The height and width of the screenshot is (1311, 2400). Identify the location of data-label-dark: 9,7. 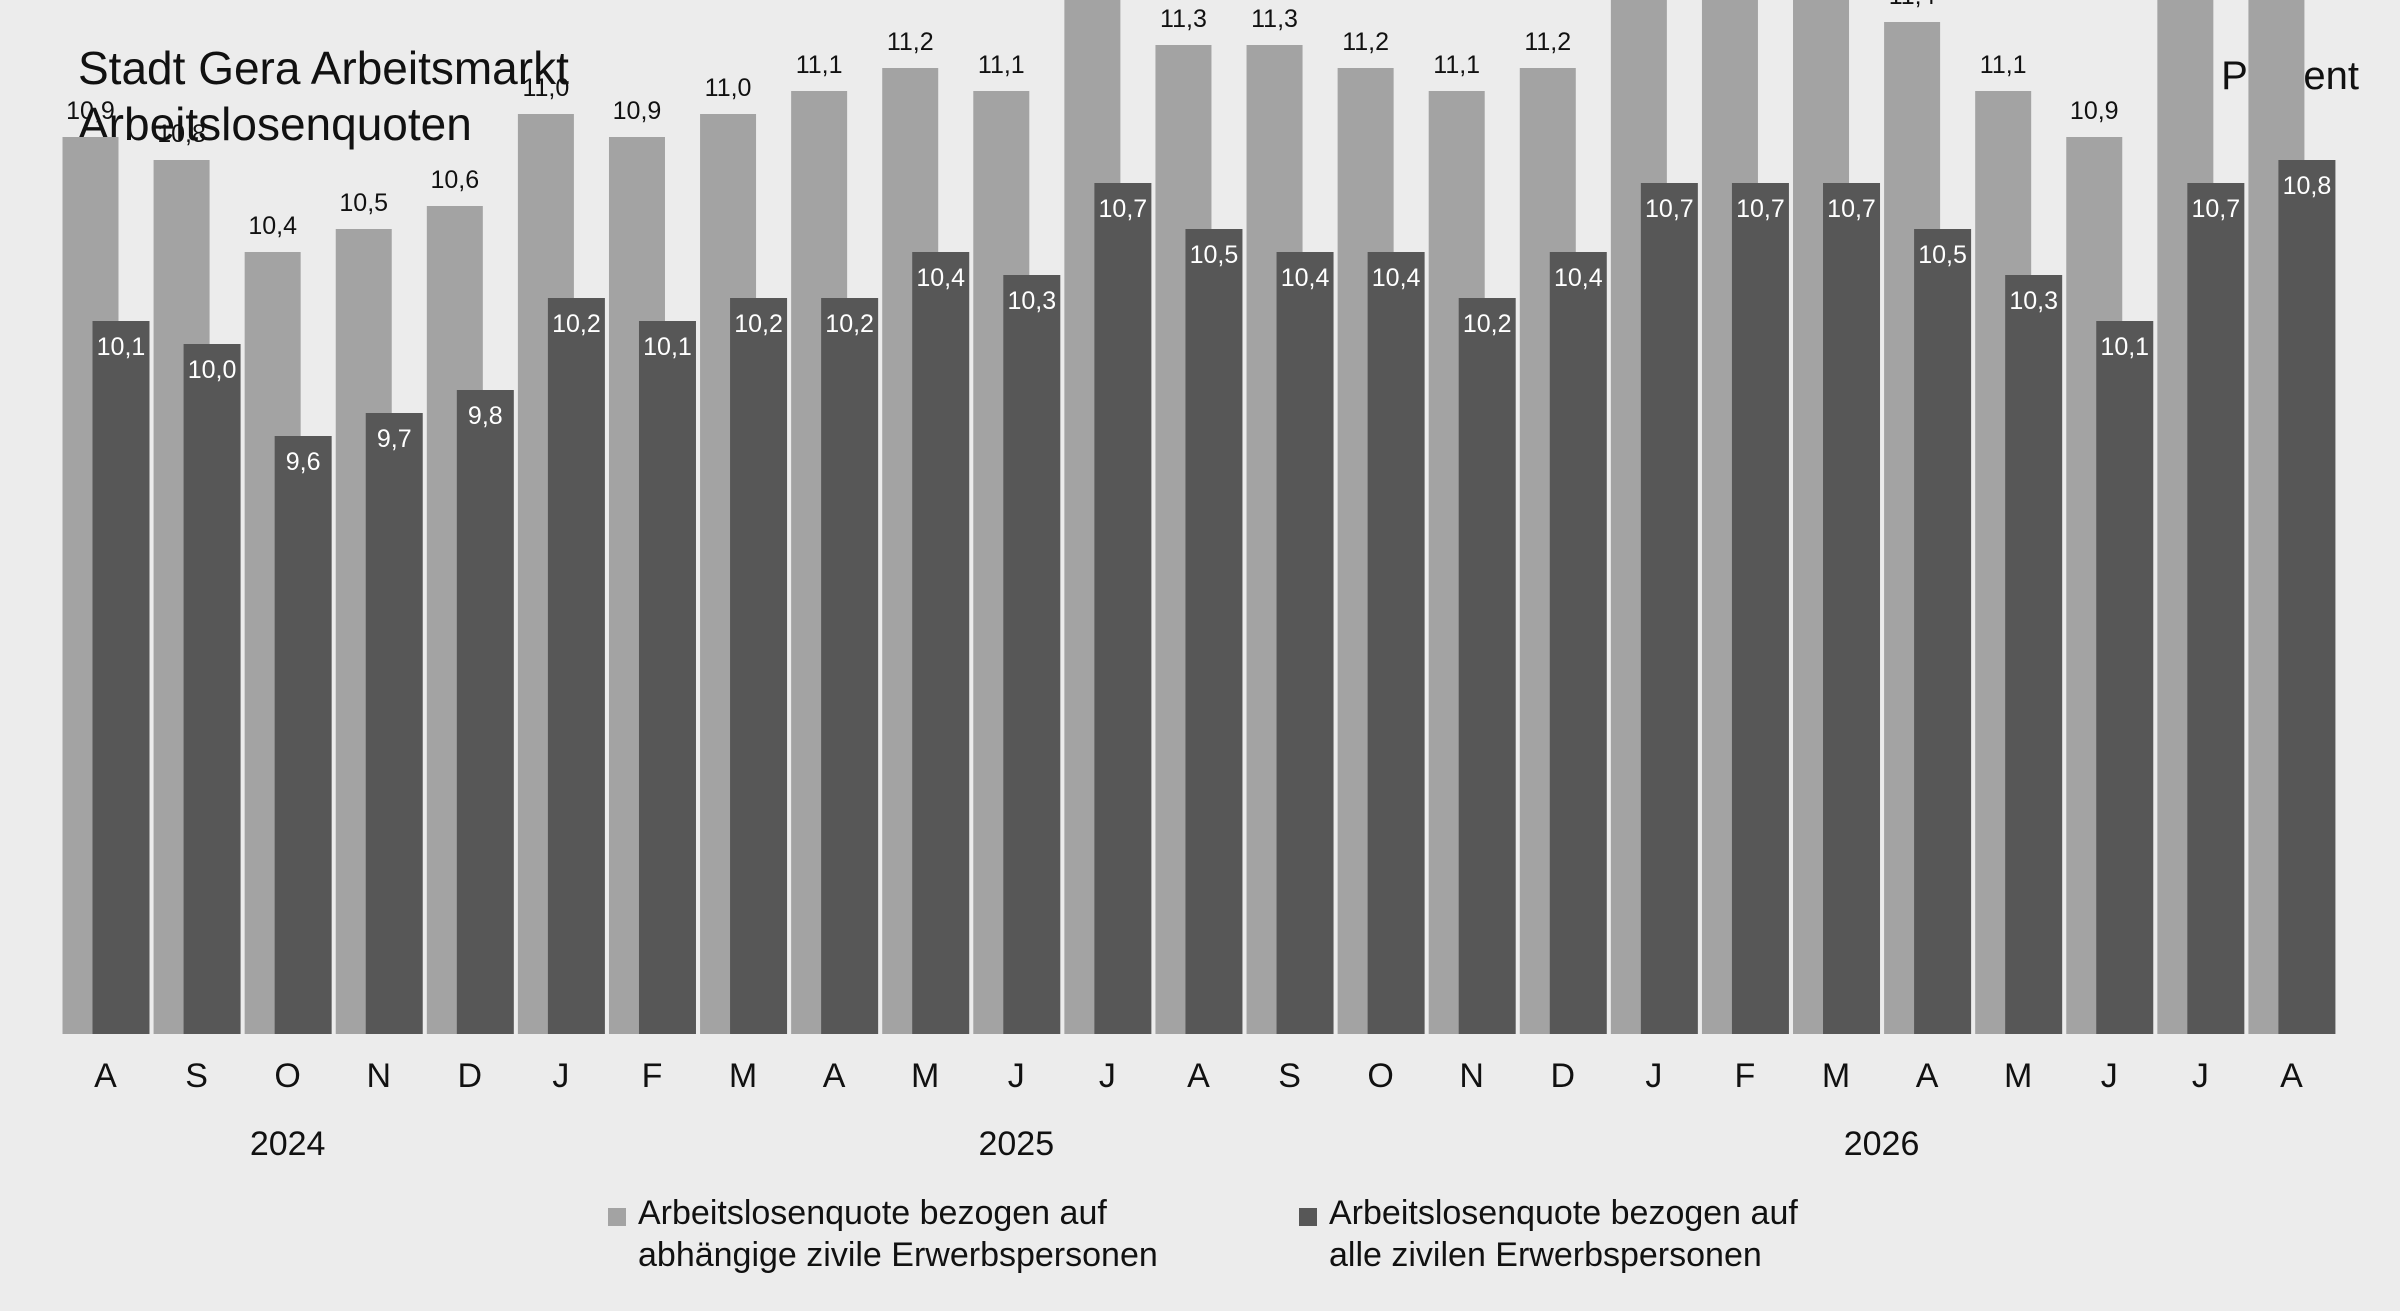
(394, 439).